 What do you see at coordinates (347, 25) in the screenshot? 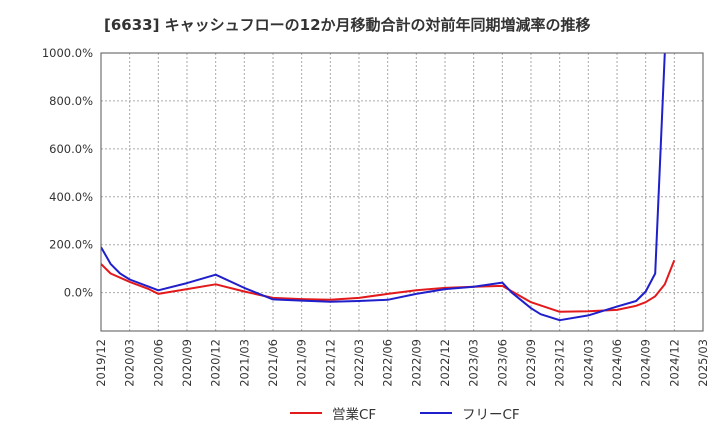
I see `chart-title: [6633] キャッシュフローの12か月移動合計の対前年同期増減率の推移` at bounding box center [347, 25].